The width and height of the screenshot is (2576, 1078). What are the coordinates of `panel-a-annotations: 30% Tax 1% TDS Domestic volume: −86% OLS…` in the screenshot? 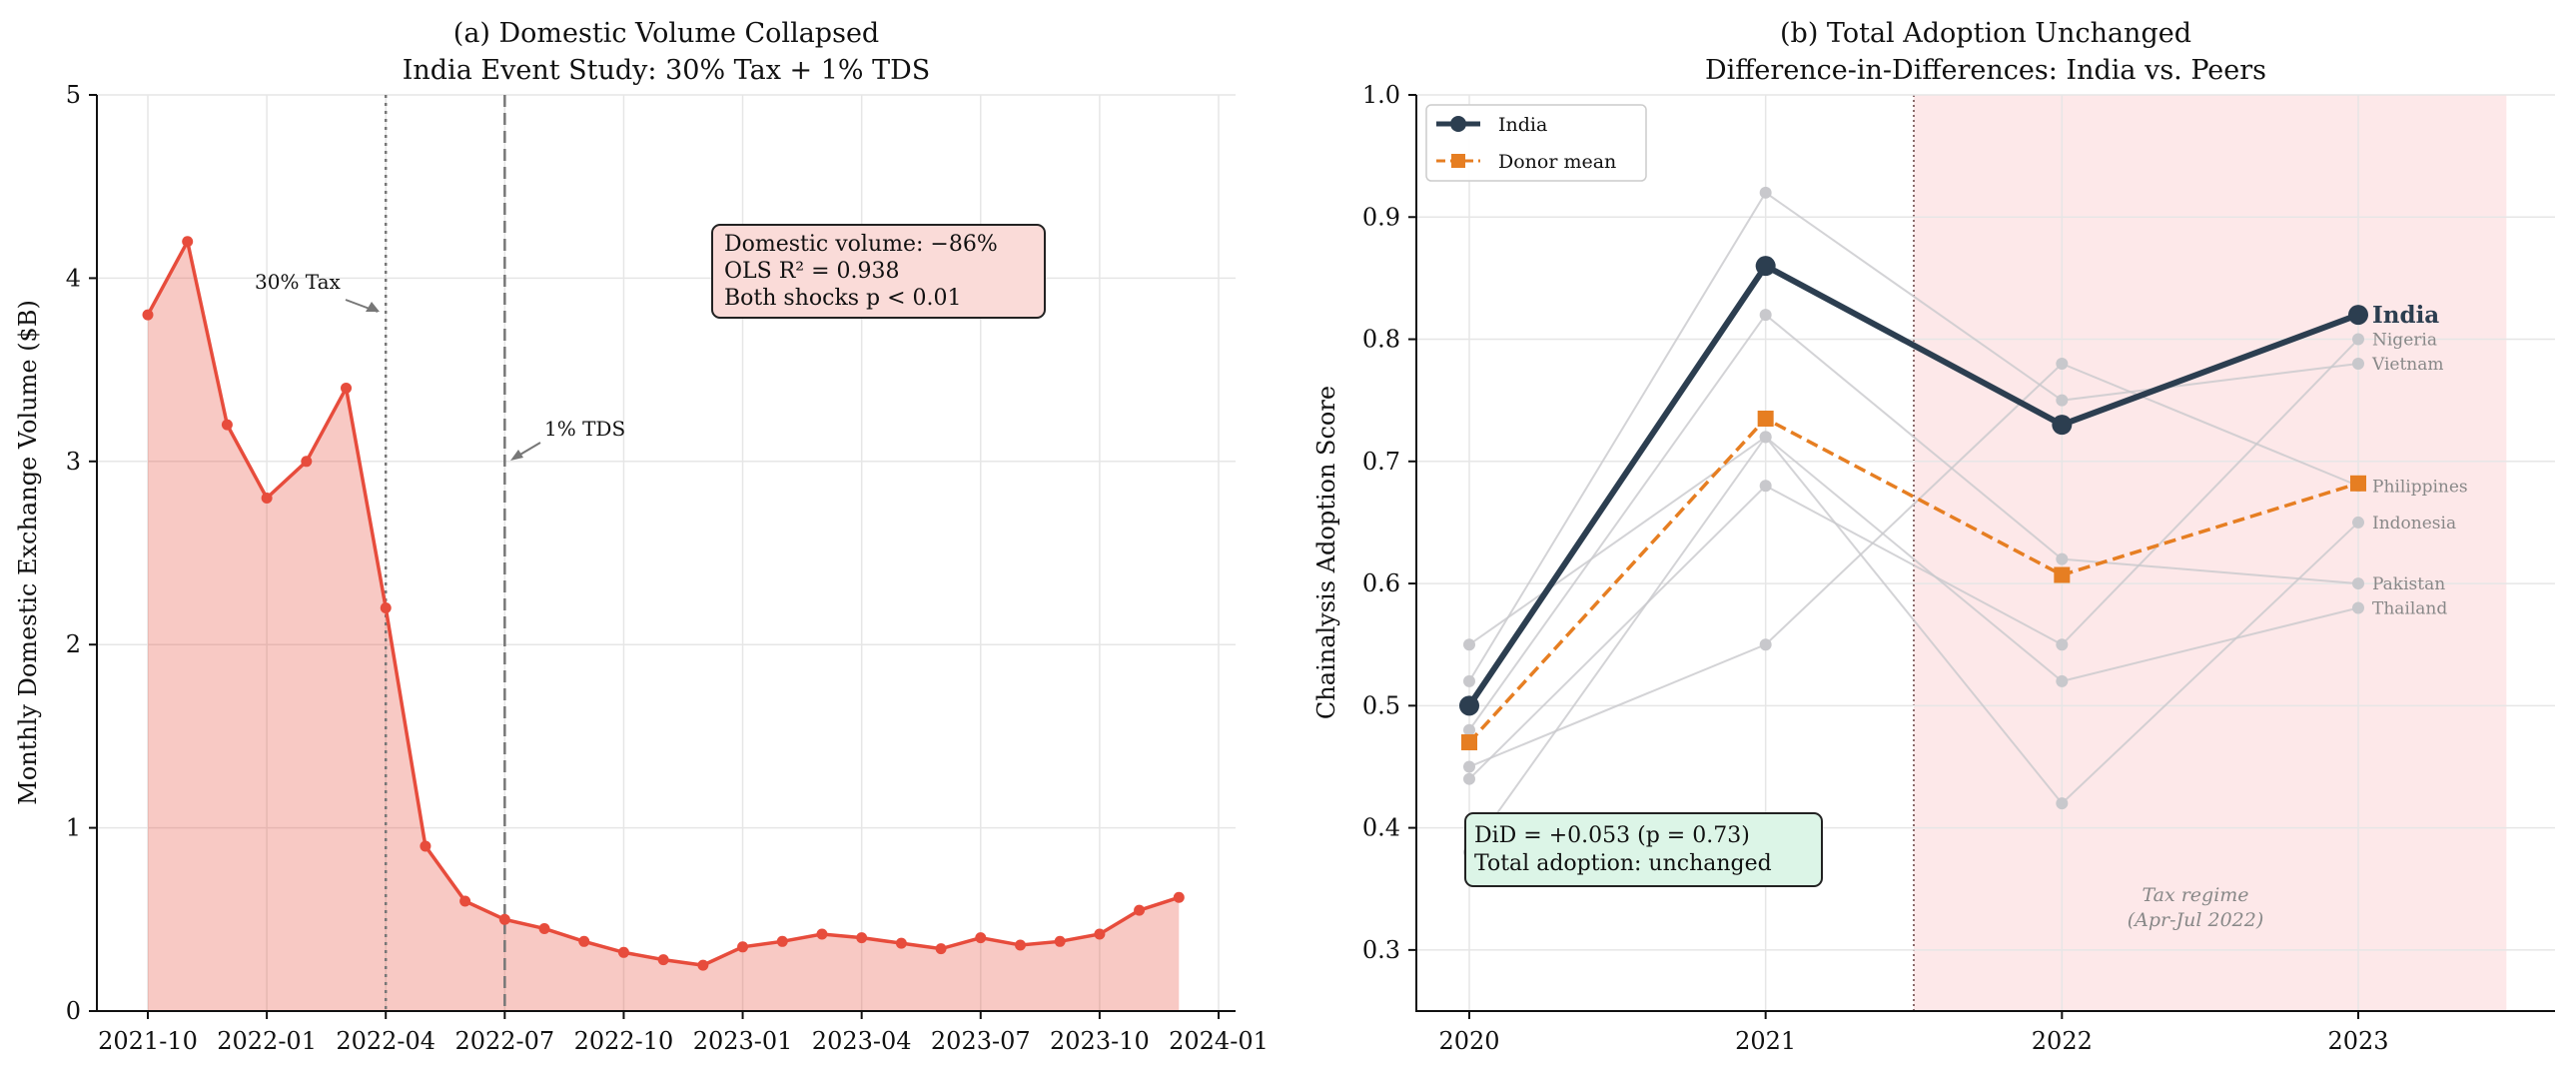 It's located at (650, 342).